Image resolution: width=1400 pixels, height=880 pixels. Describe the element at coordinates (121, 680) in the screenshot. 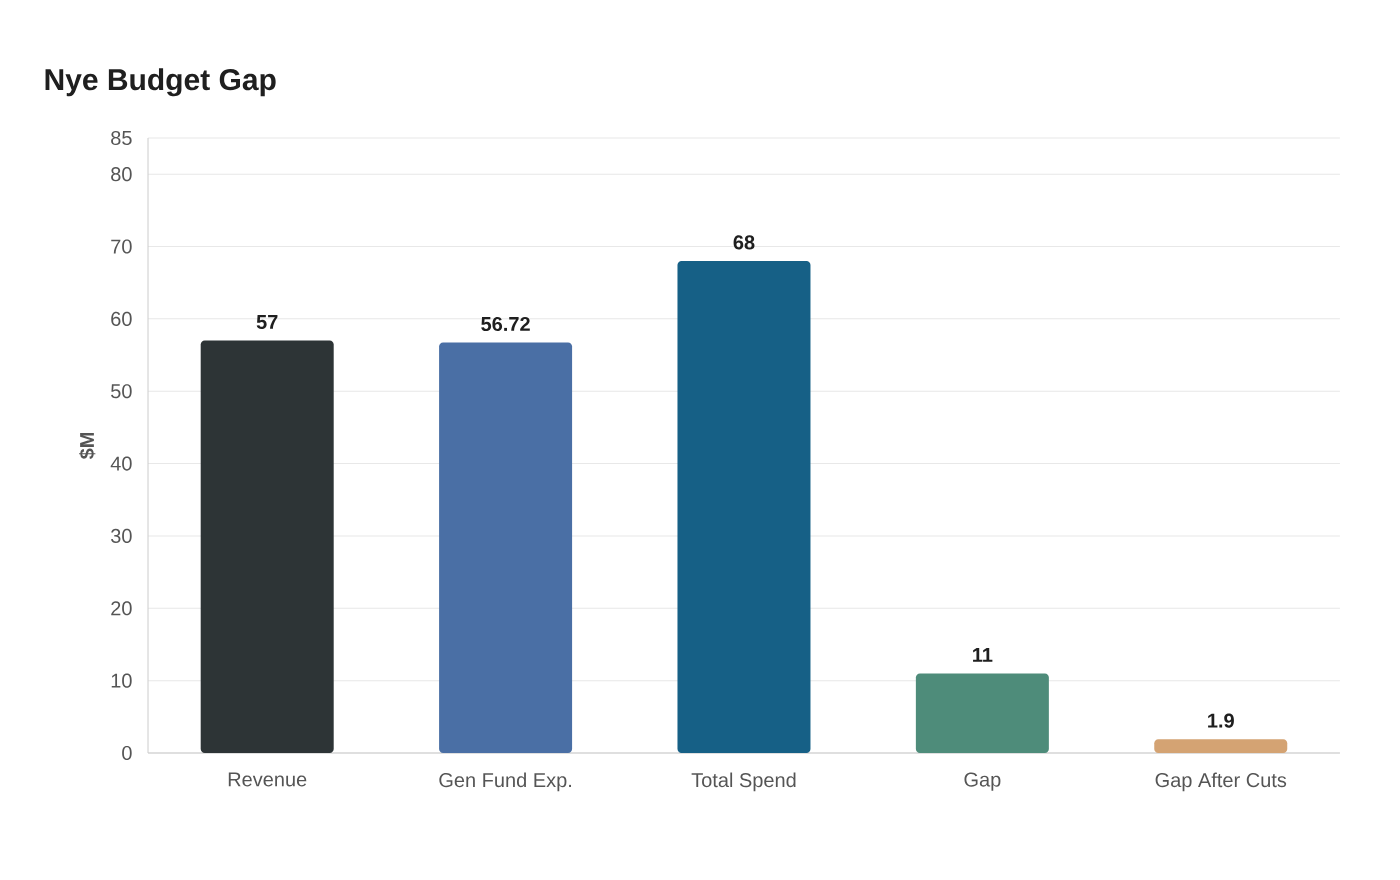

I see `y-tick-label: 10` at that location.